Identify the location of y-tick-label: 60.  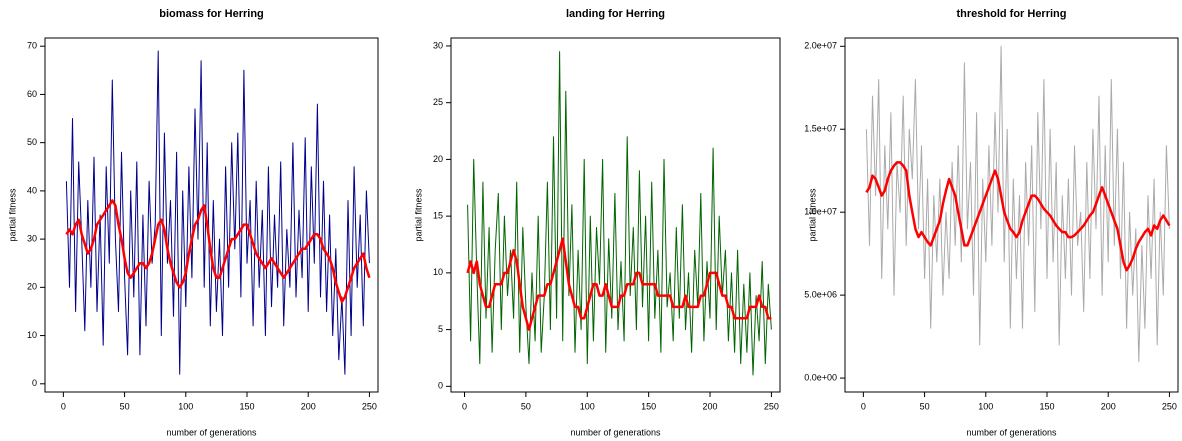
(32, 94).